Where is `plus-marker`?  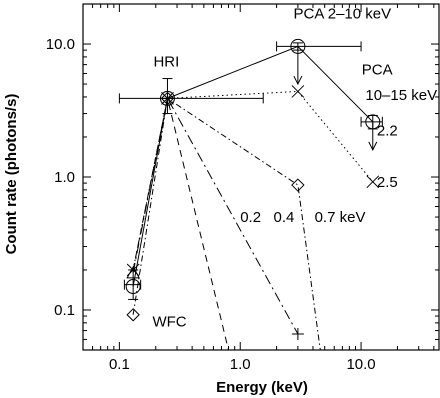 plus-marker is located at coordinates (298, 334).